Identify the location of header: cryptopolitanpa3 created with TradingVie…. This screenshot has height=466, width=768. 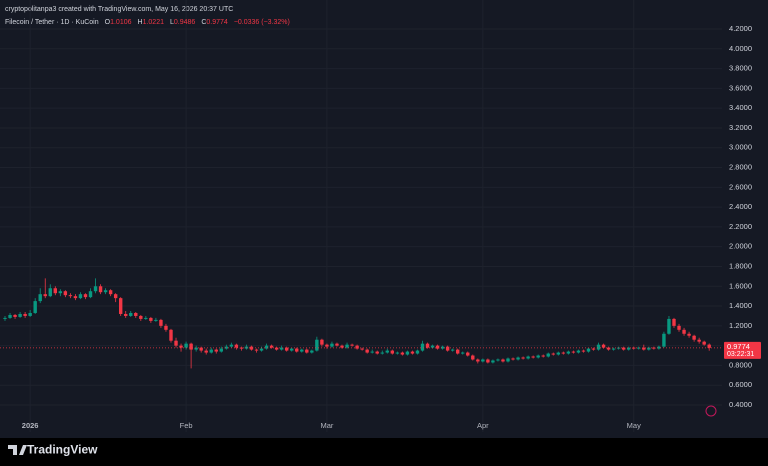
(119, 9).